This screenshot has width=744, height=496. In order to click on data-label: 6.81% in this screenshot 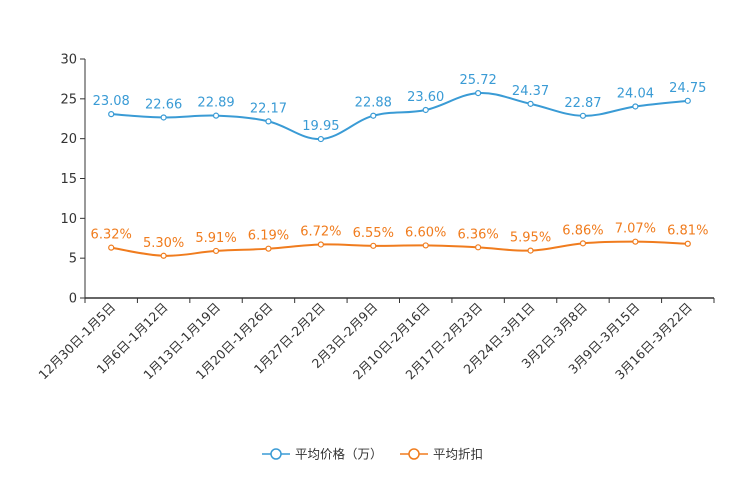, I will do `click(687, 231)`.